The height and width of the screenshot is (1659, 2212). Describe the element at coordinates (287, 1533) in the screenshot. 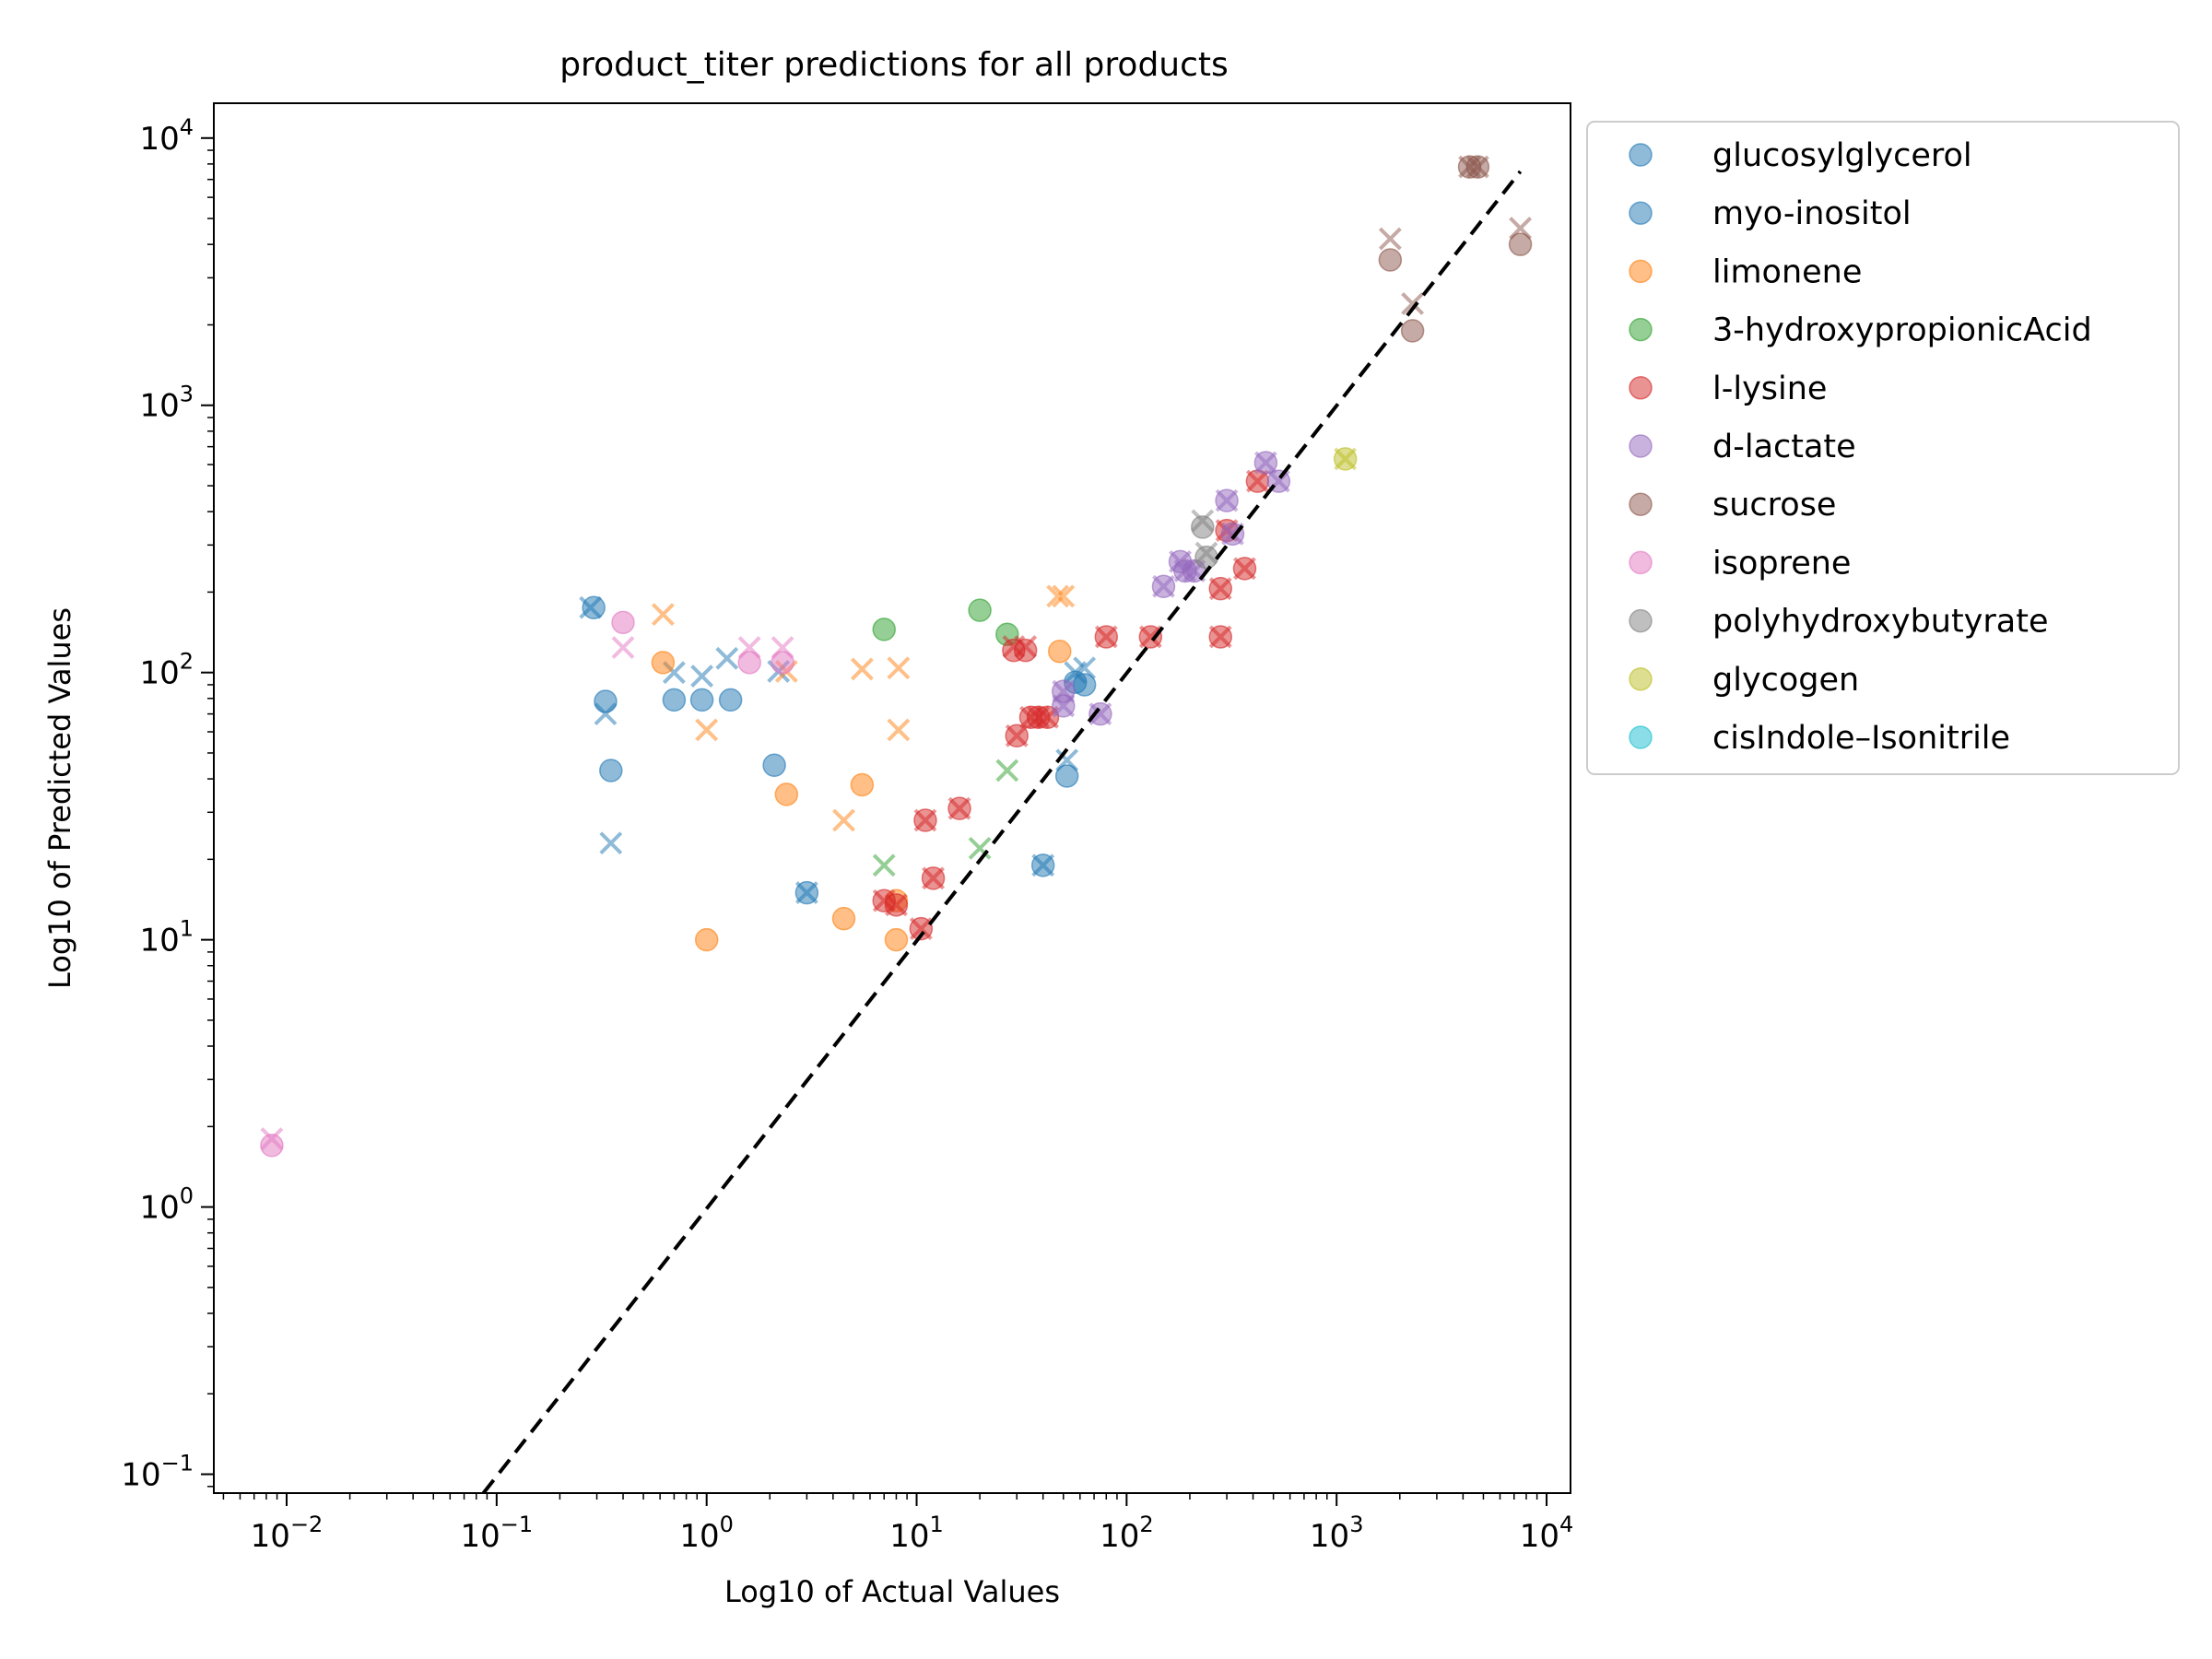

I see `x-tick-label-0: 10⁻²` at that location.